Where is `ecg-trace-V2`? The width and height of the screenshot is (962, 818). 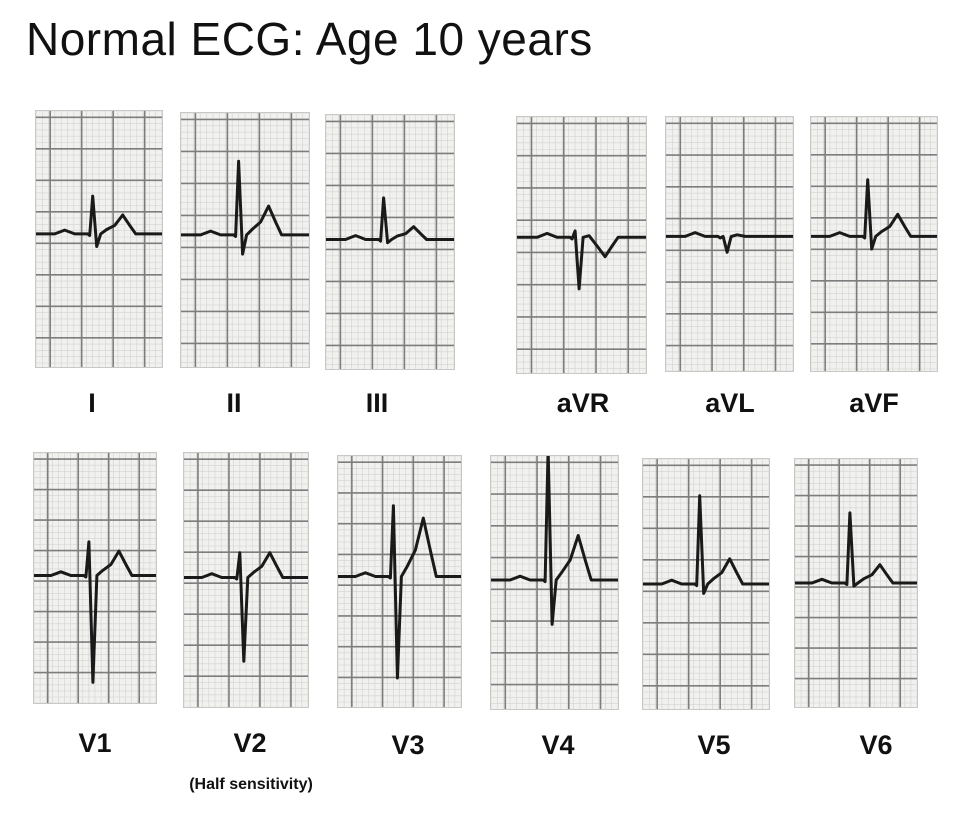 ecg-trace-V2 is located at coordinates (246, 580).